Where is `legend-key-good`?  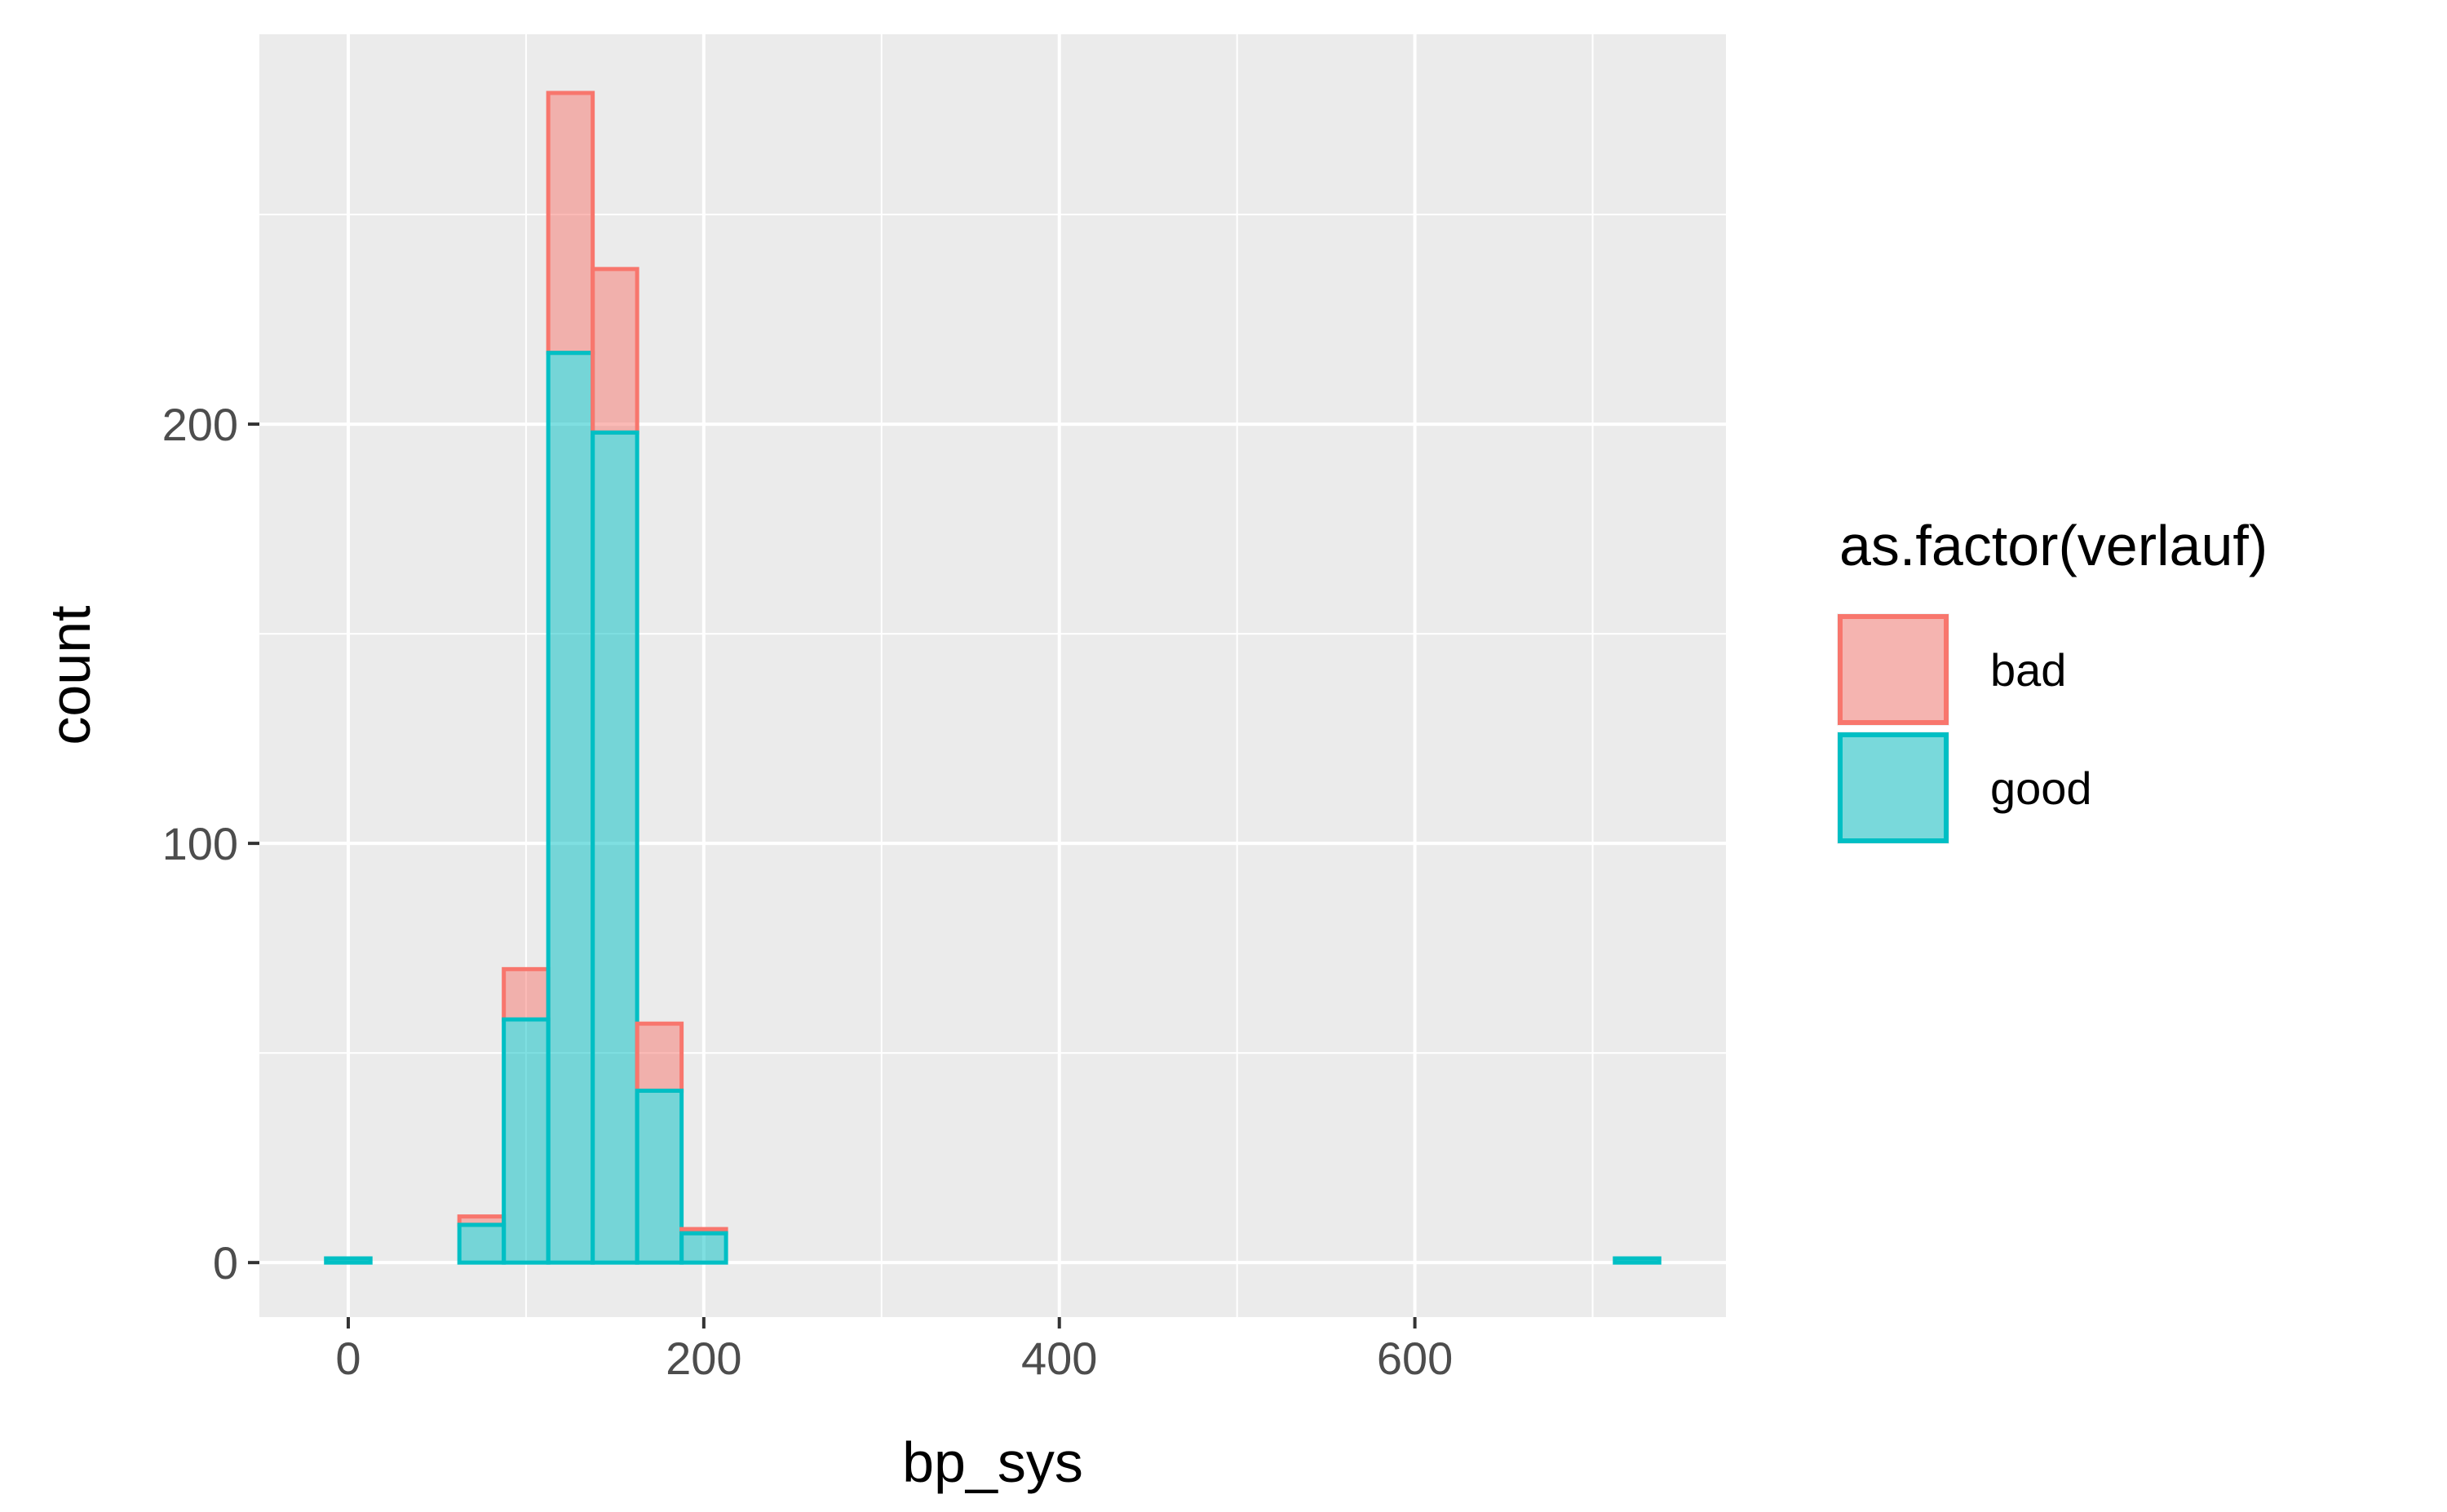 legend-key-good is located at coordinates (1893, 788).